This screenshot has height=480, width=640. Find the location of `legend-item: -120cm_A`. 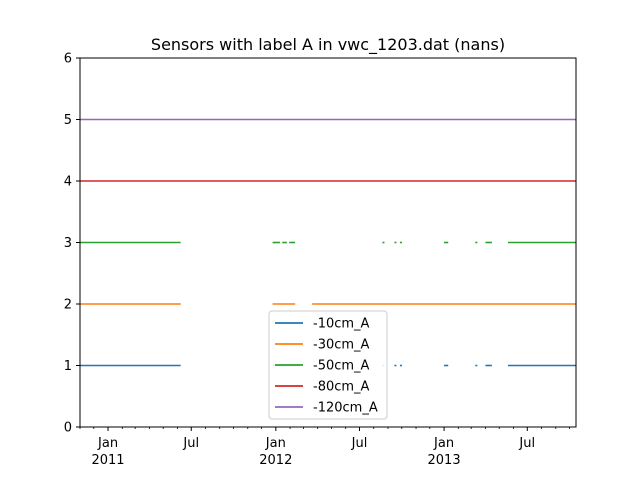

legend-item: -120cm_A is located at coordinates (326, 408).